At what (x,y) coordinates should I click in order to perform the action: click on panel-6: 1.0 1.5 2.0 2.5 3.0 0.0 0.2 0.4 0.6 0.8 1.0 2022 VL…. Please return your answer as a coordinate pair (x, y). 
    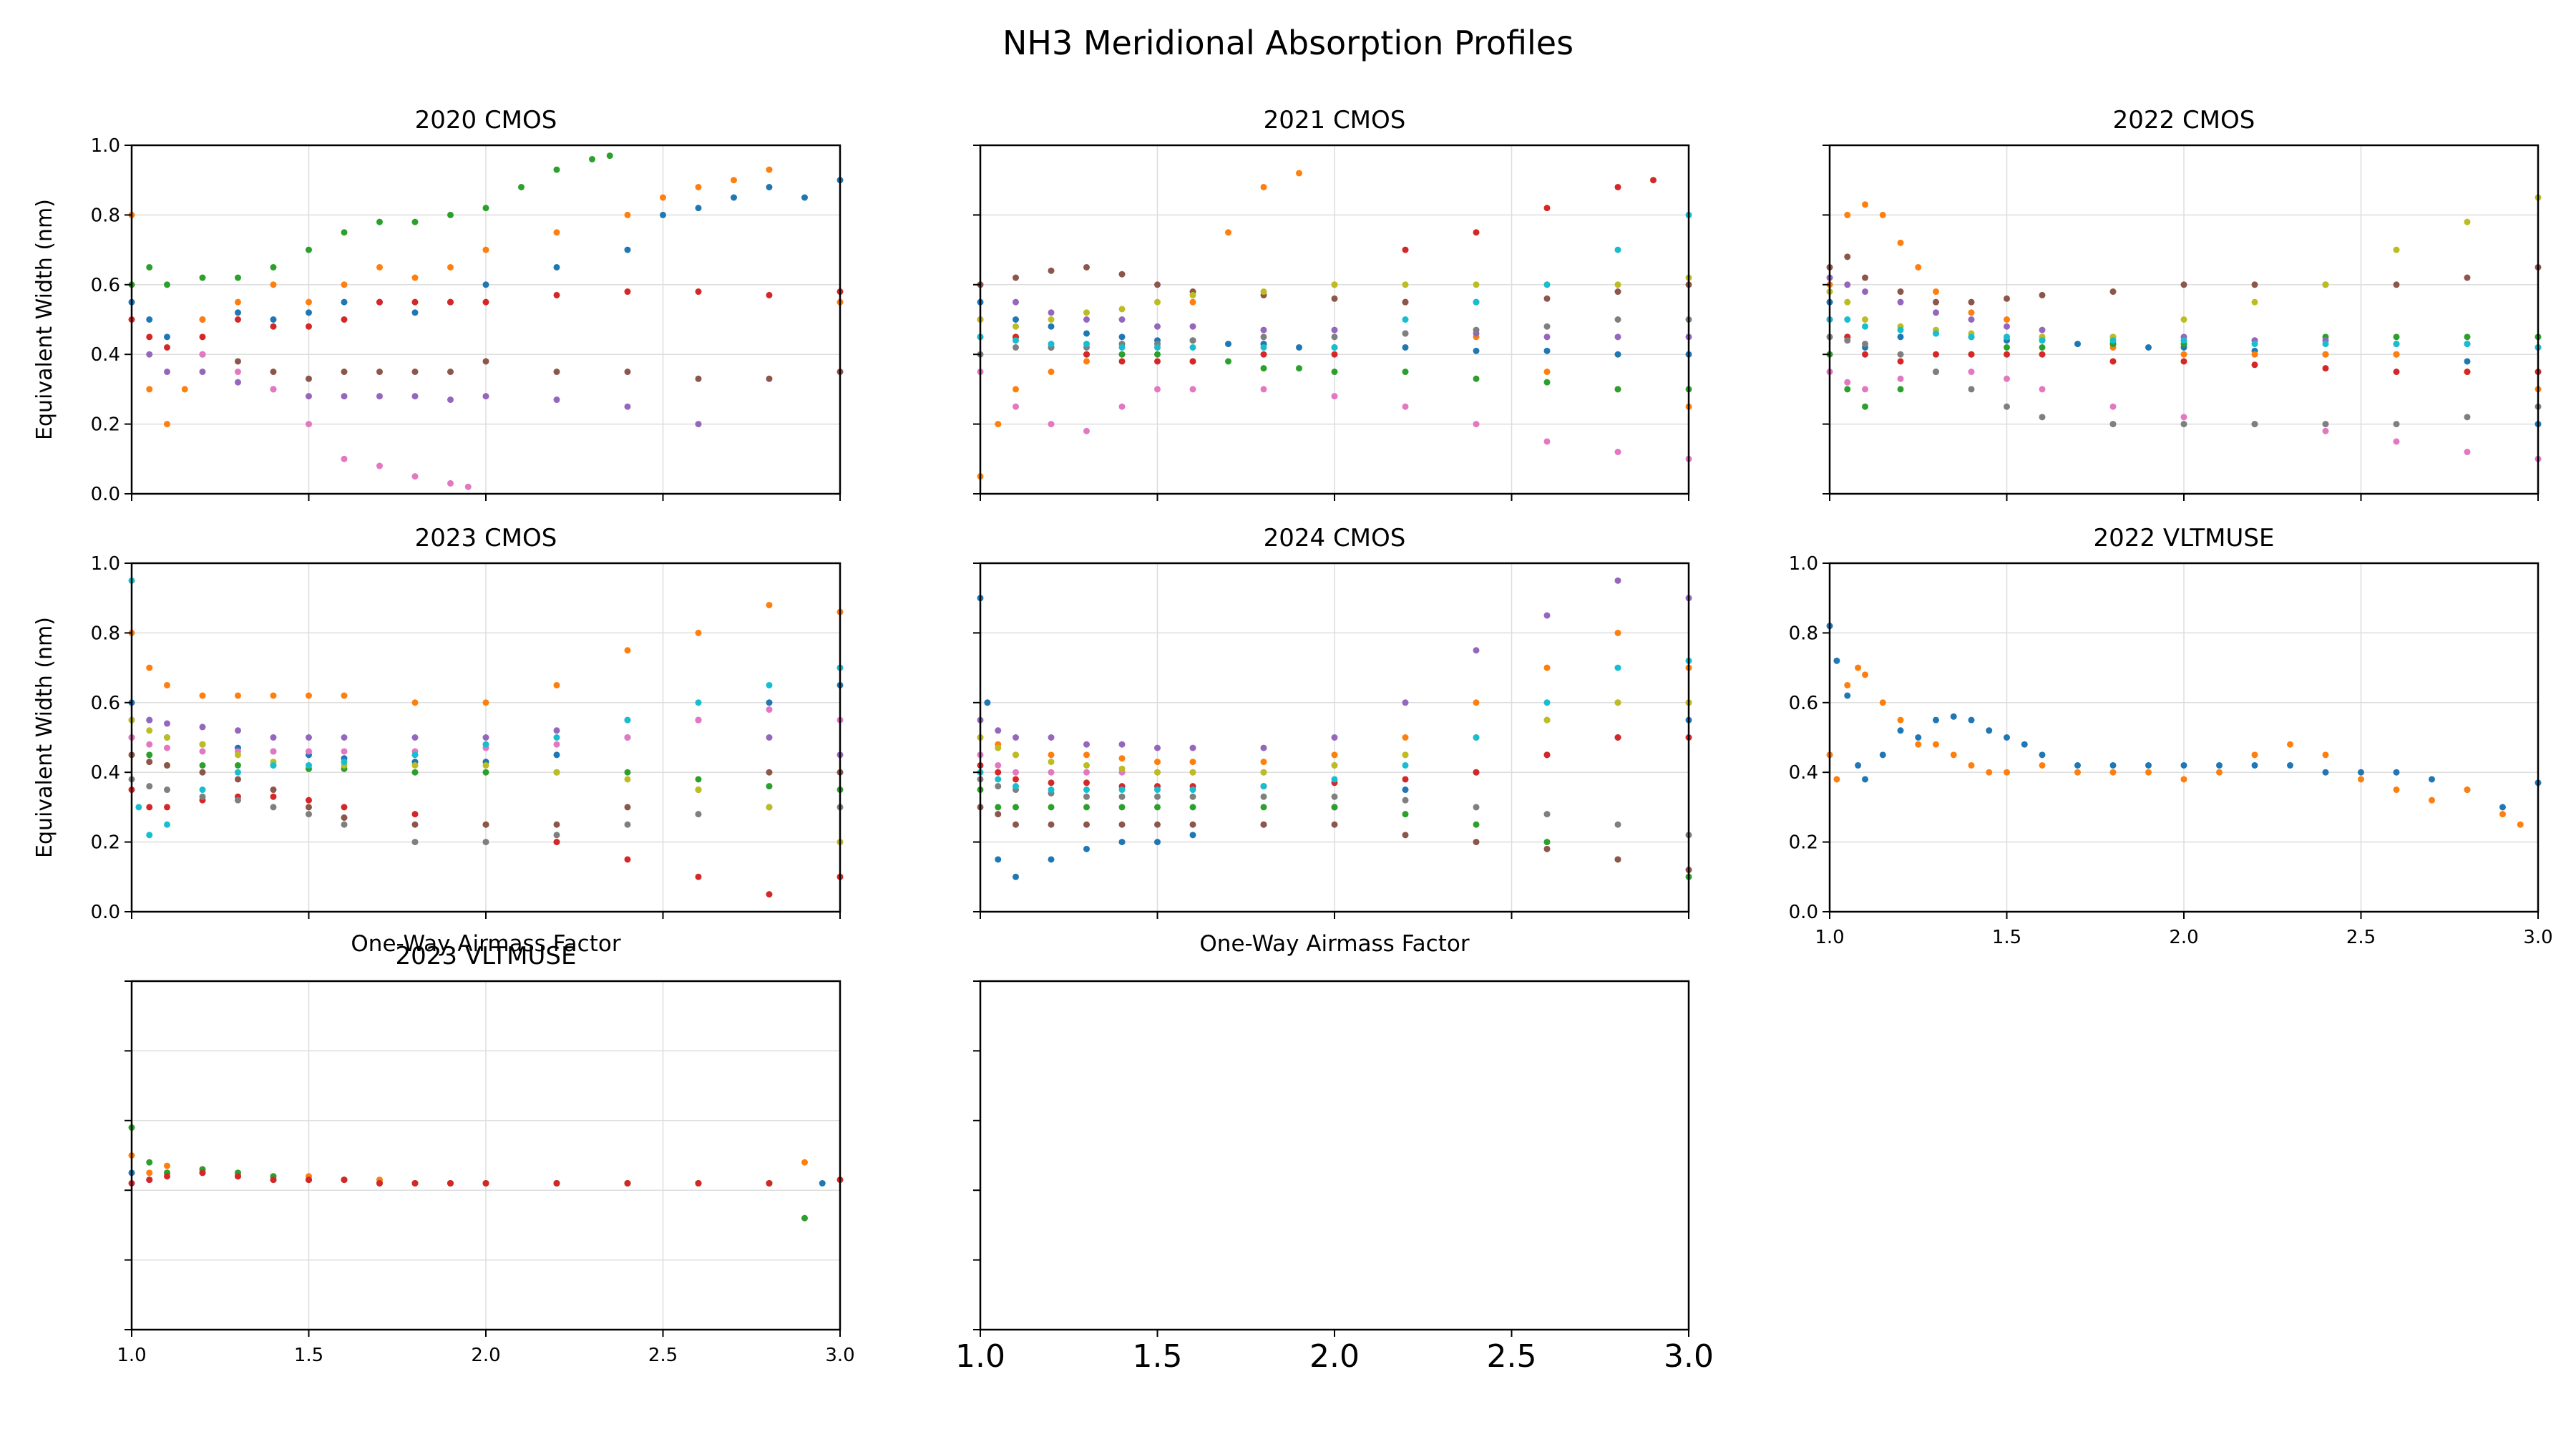
    Looking at the image, I should click on (2171, 736).